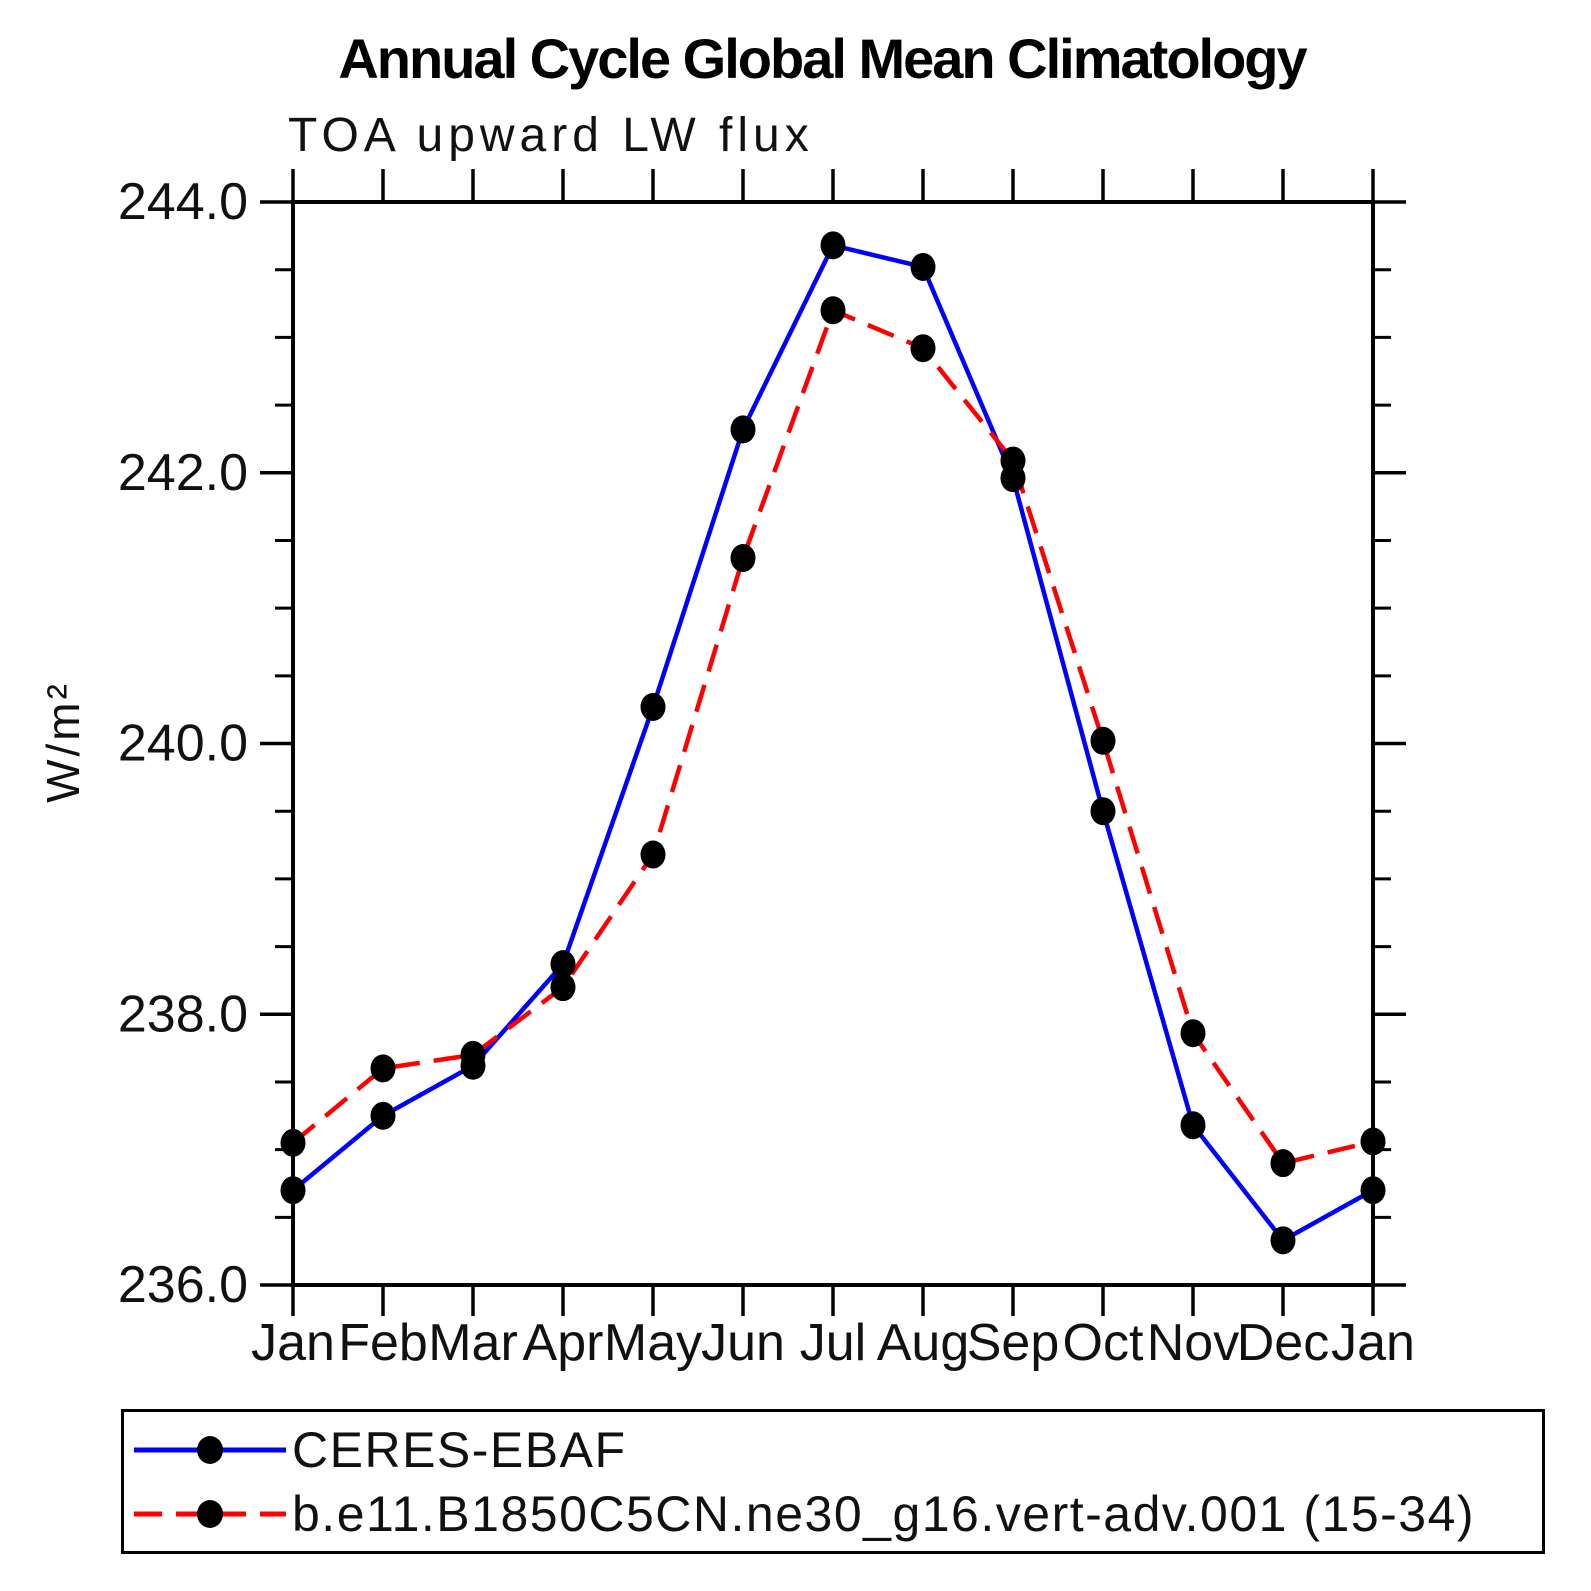 The width and height of the screenshot is (1591, 1591). What do you see at coordinates (383, 1343) in the screenshot?
I see `x-tick-label: Feb` at bounding box center [383, 1343].